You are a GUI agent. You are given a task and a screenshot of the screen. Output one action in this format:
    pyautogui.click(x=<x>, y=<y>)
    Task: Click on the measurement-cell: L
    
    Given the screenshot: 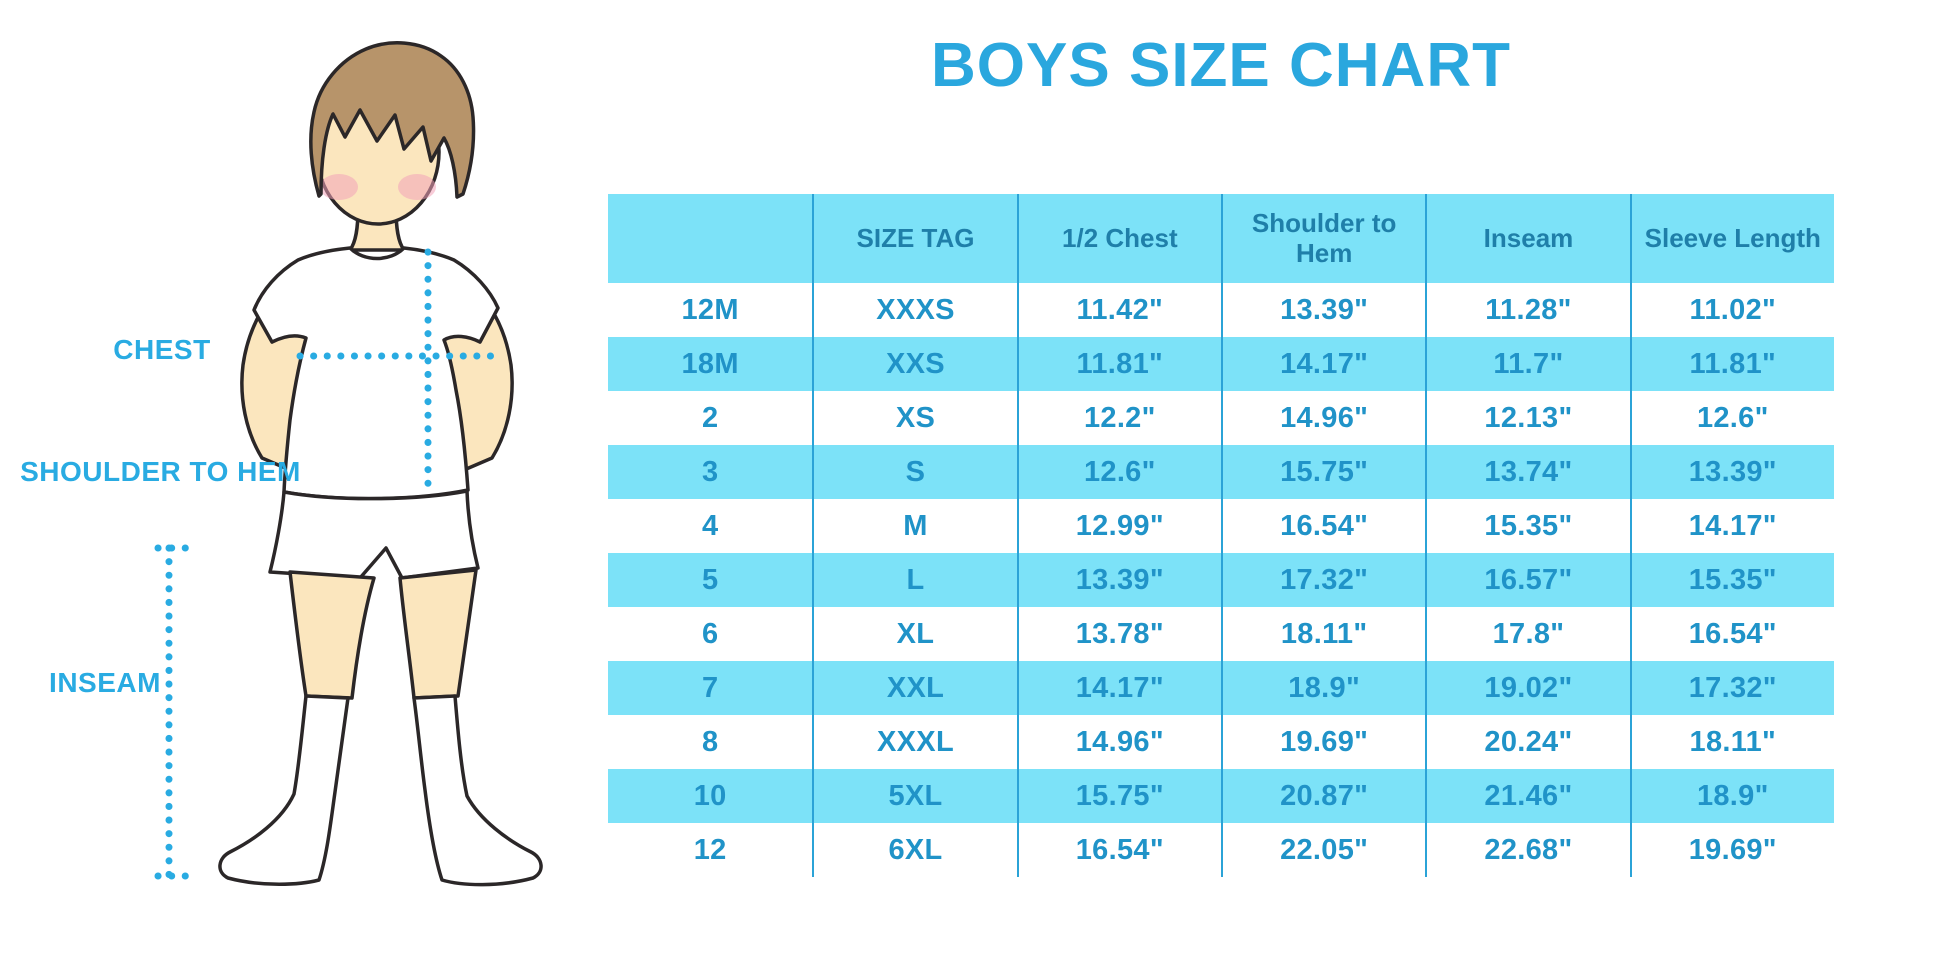 What is the action you would take?
    pyautogui.click(x=914, y=580)
    